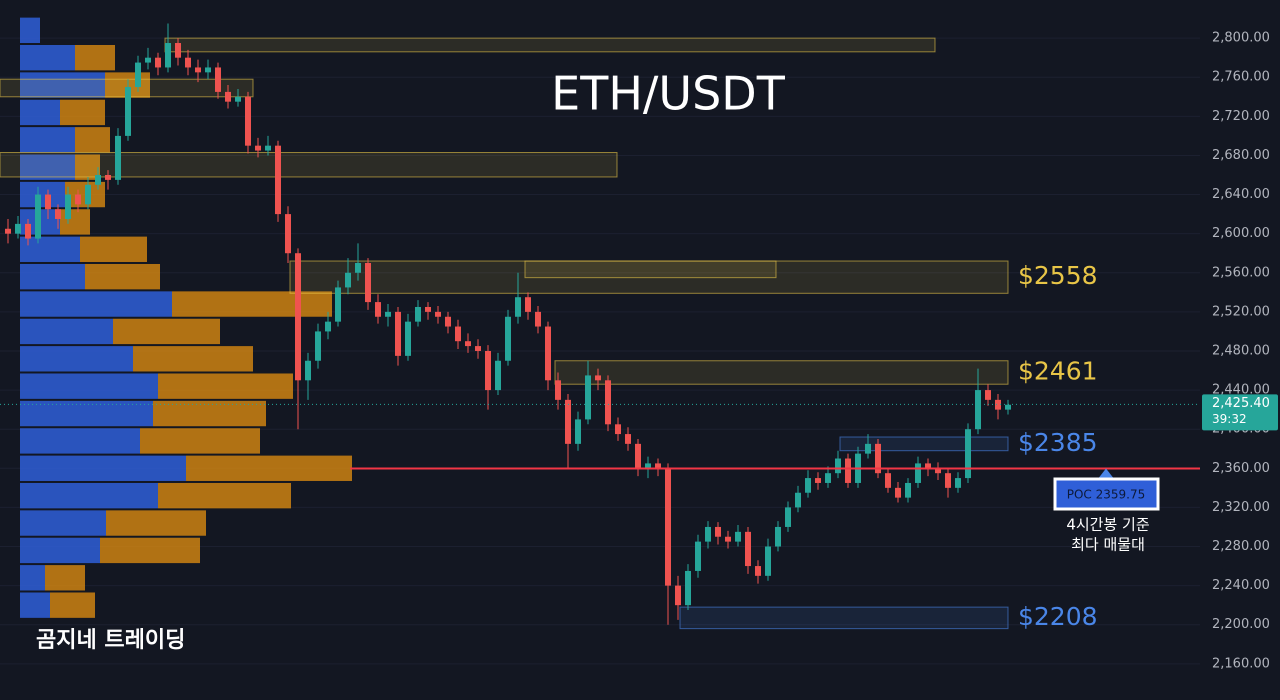  I want to click on y-tick-label: 2,280.00, so click(1241, 546).